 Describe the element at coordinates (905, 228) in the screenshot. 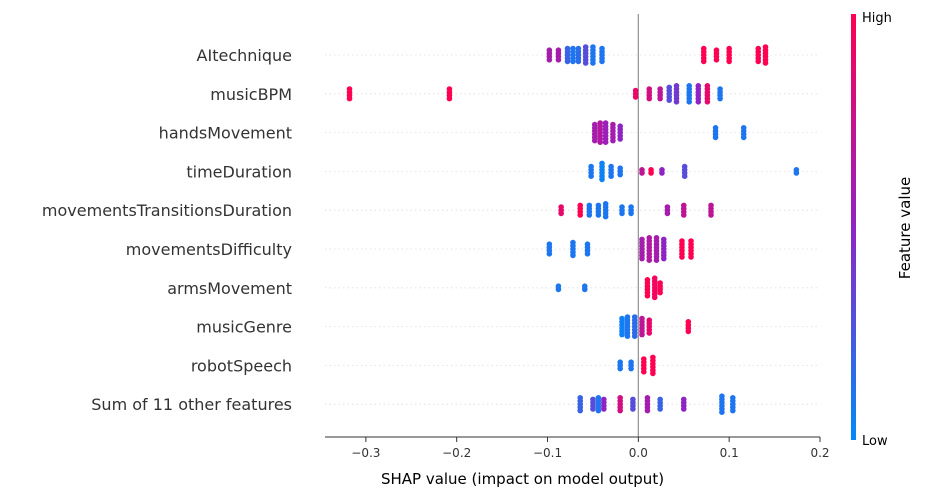

I see `colorbar-title: Feature value` at that location.